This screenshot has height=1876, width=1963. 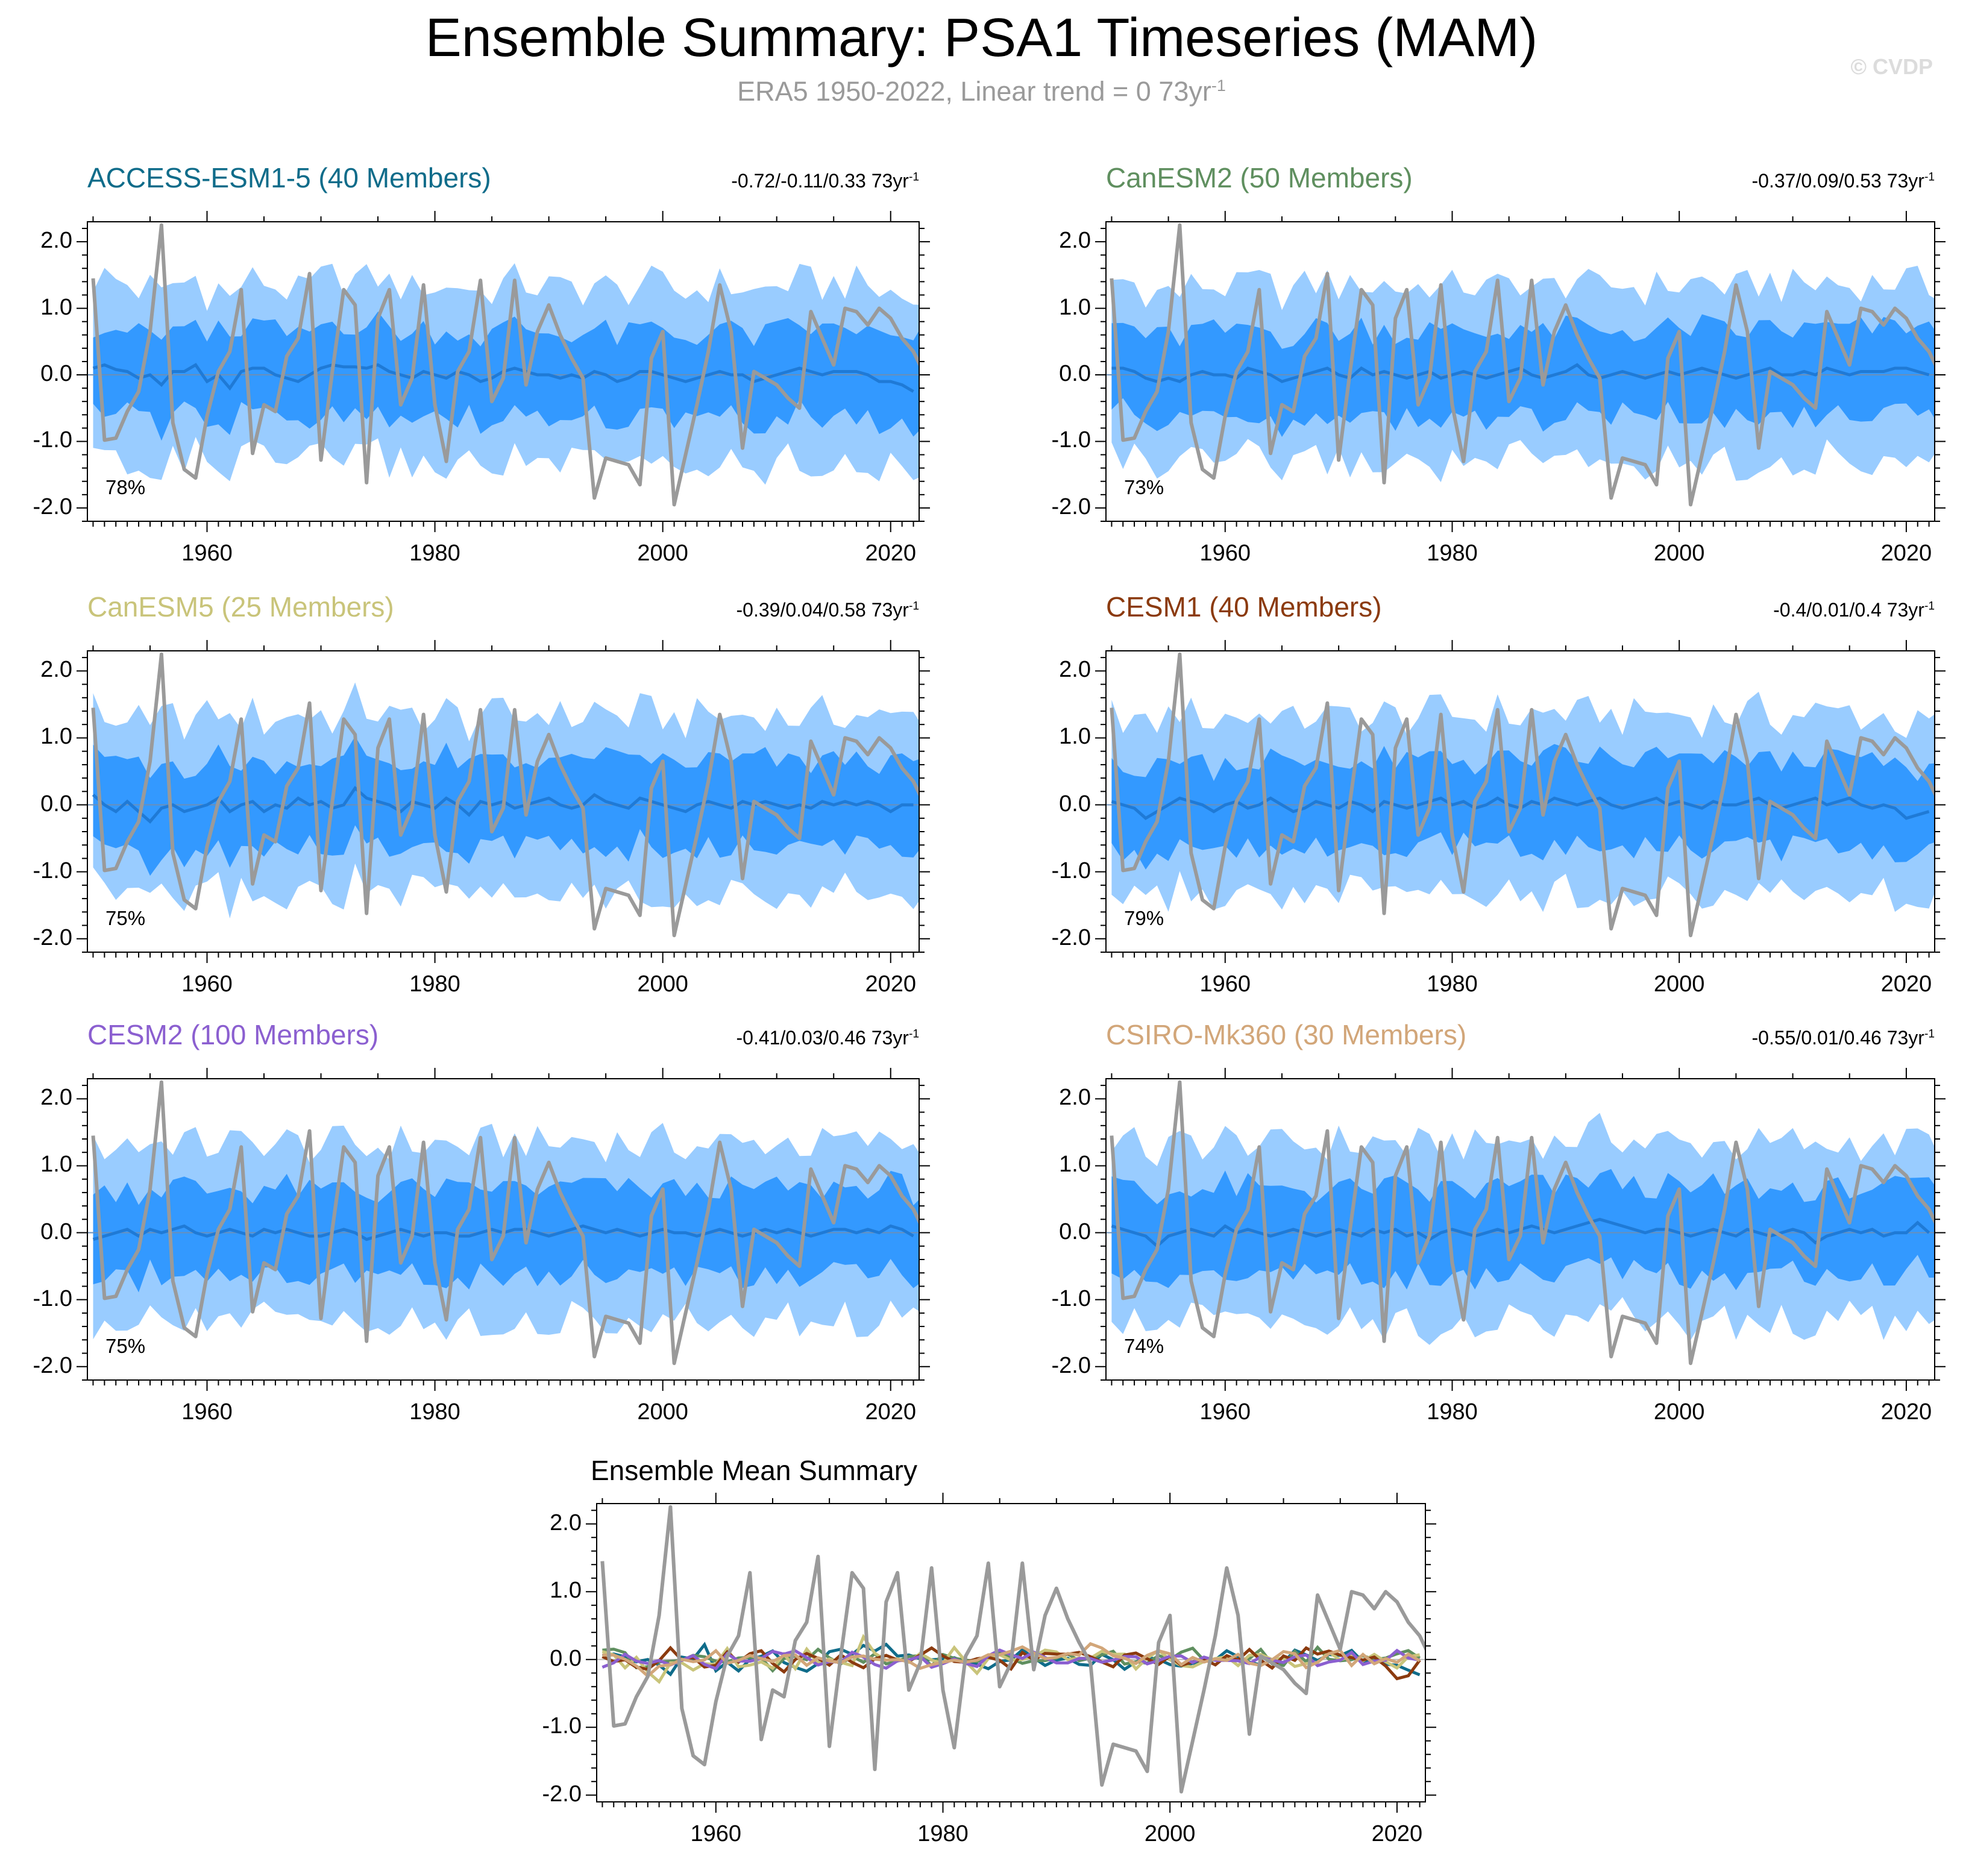 I want to click on trend-label: -0.39/0.04/0.58 73yr-1, so click(x=828, y=610).